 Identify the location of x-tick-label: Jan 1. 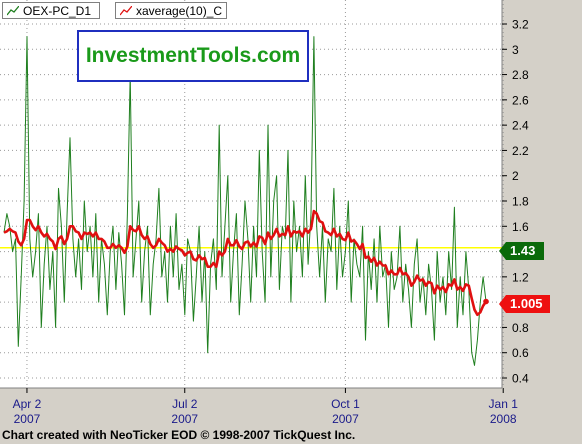
(504, 404).